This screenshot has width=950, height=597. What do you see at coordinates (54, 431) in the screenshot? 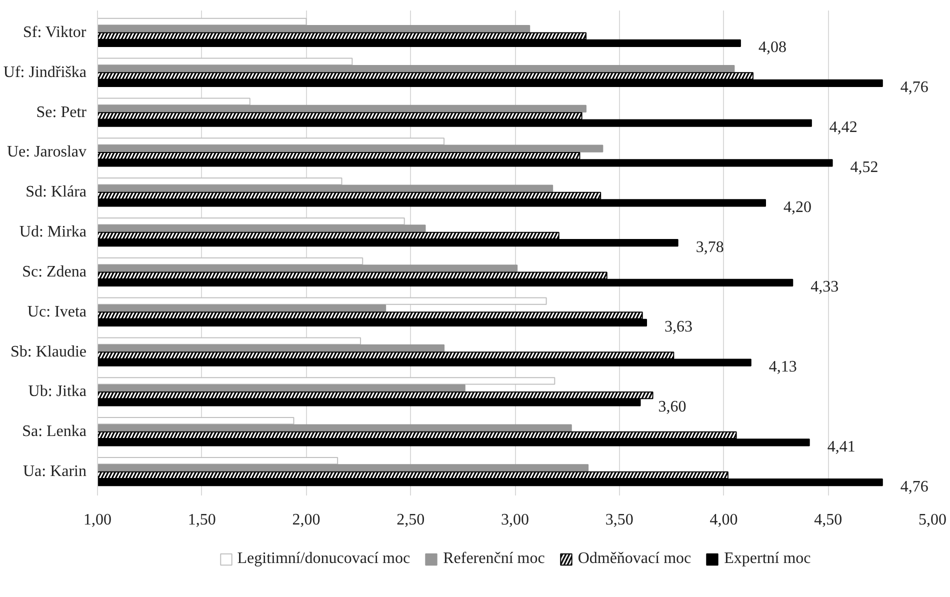
I see `y-tick-label: Sa: Lenka` at bounding box center [54, 431].